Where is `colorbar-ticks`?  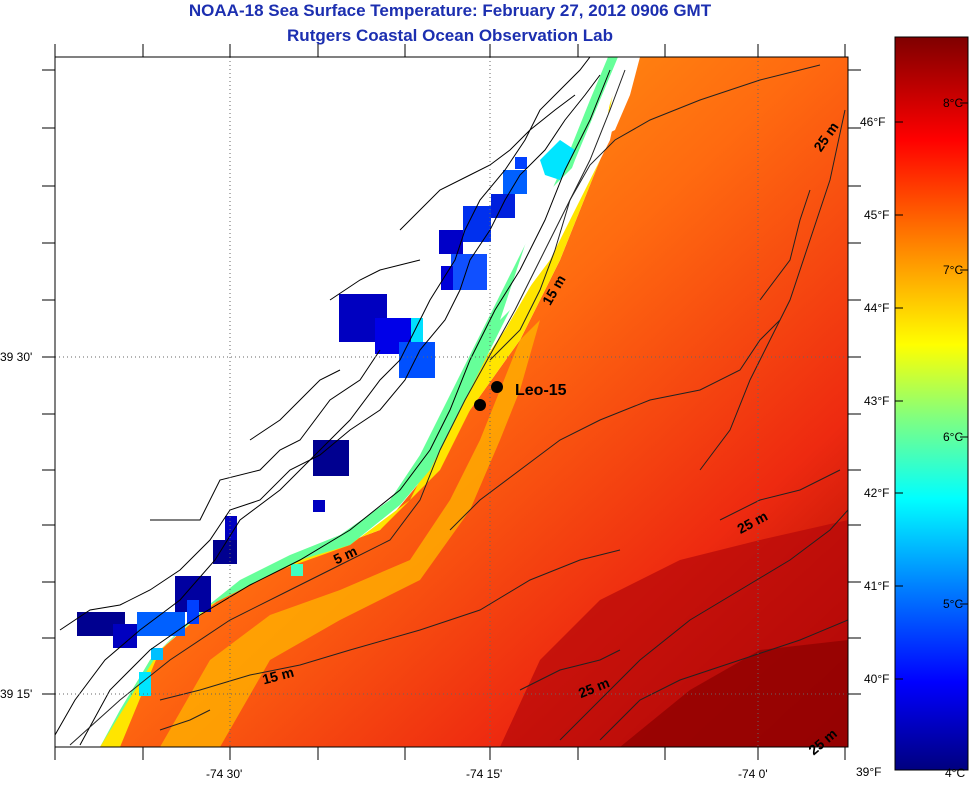
colorbar-ticks is located at coordinates (931, 391).